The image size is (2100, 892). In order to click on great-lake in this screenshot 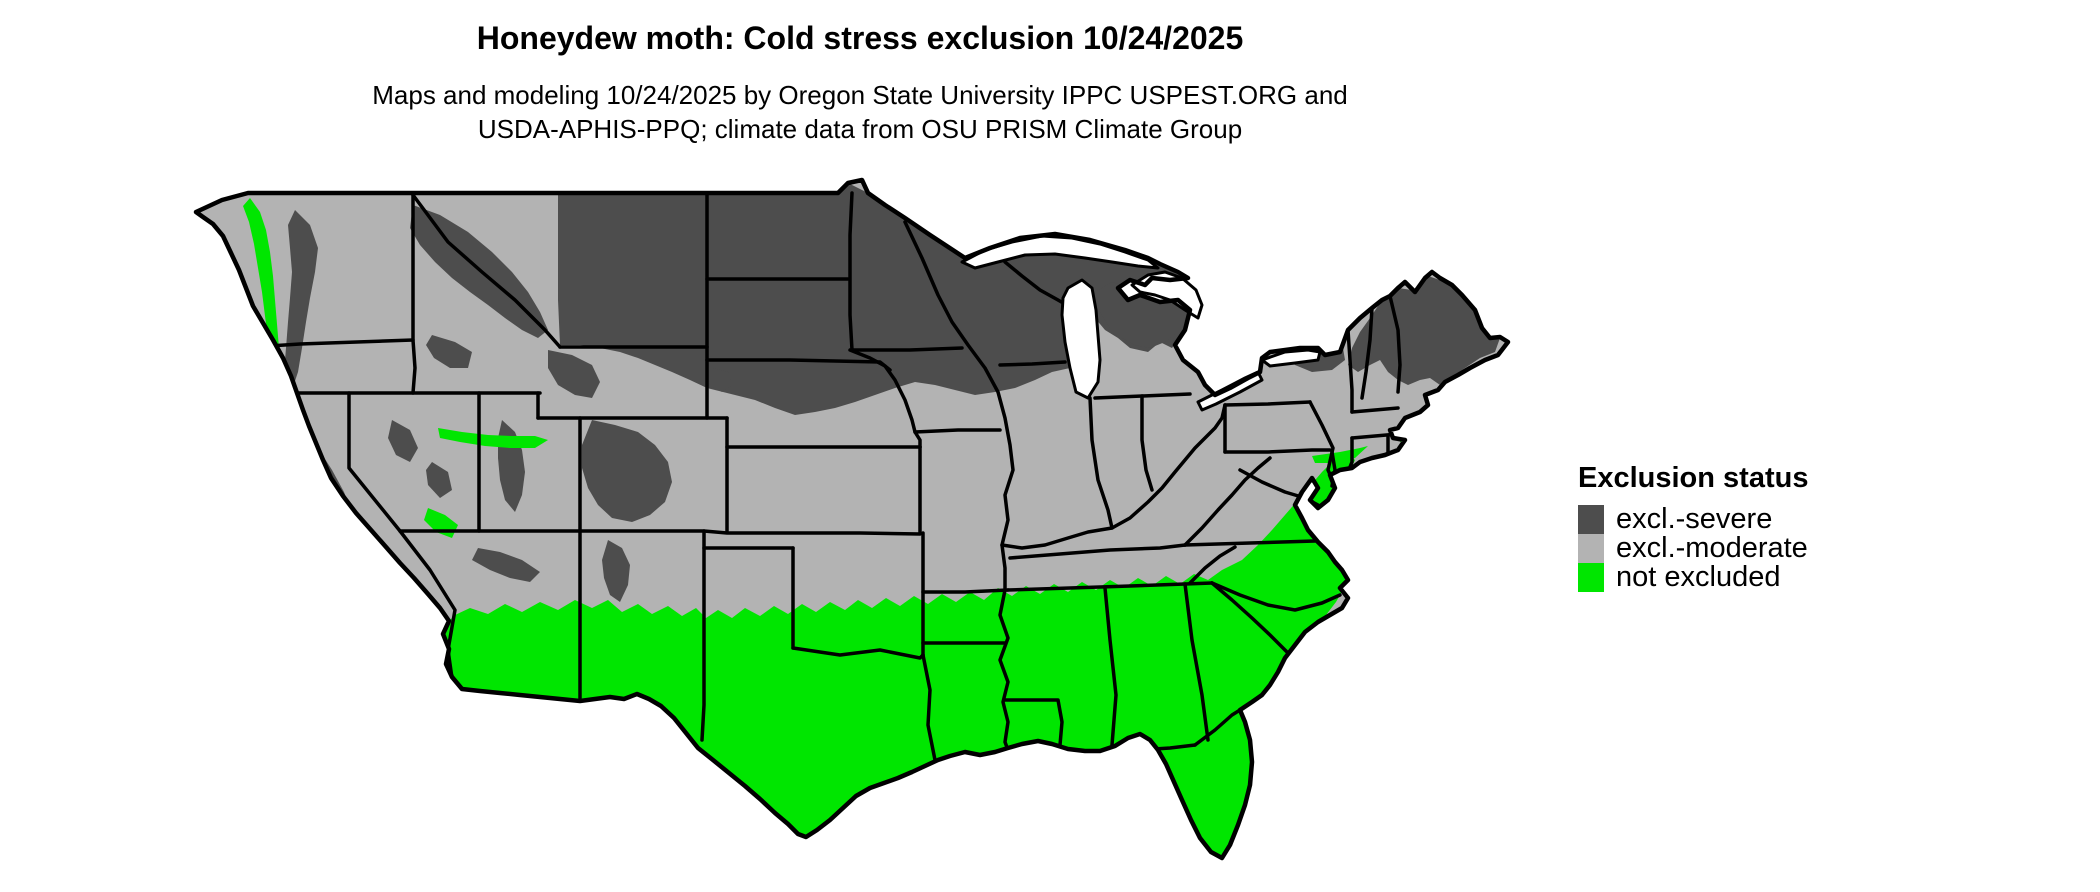, I will do `click(1081, 339)`.